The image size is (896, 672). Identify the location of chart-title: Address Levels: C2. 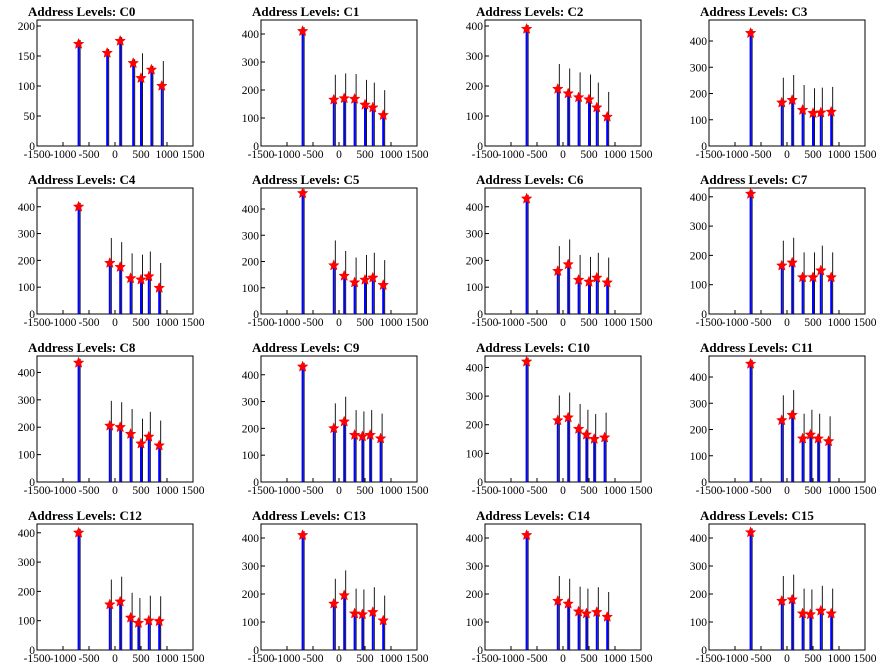
(529, 11).